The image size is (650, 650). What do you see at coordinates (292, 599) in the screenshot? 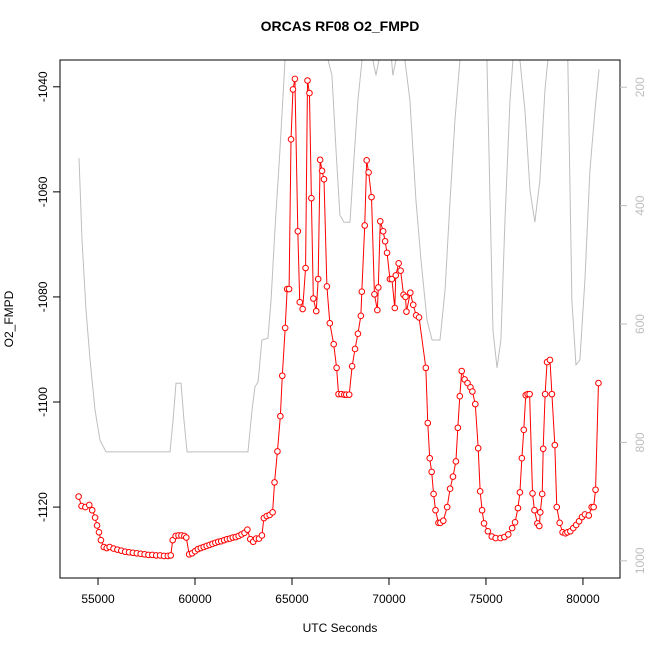
I see `x-tick-label: 65000` at bounding box center [292, 599].